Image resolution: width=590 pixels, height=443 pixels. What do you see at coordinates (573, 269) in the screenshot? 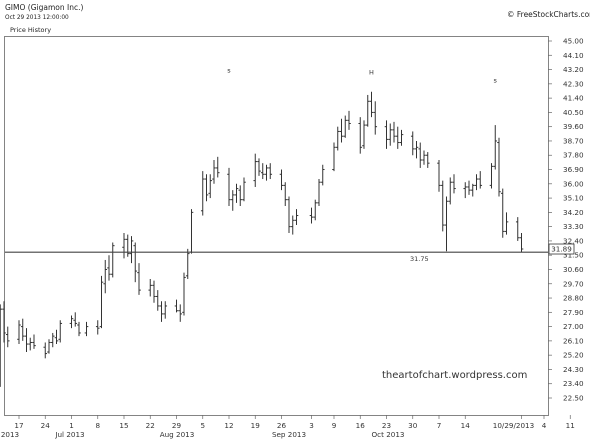
I see `y-tick-label: 30.60` at bounding box center [573, 269].